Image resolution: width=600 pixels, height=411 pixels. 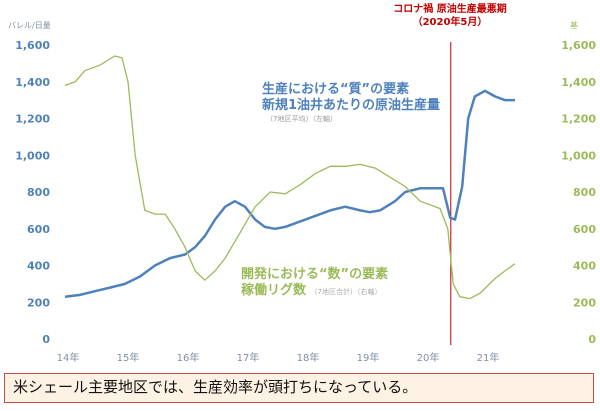 I want to click on right-tick-label: 200, so click(x=584, y=302).